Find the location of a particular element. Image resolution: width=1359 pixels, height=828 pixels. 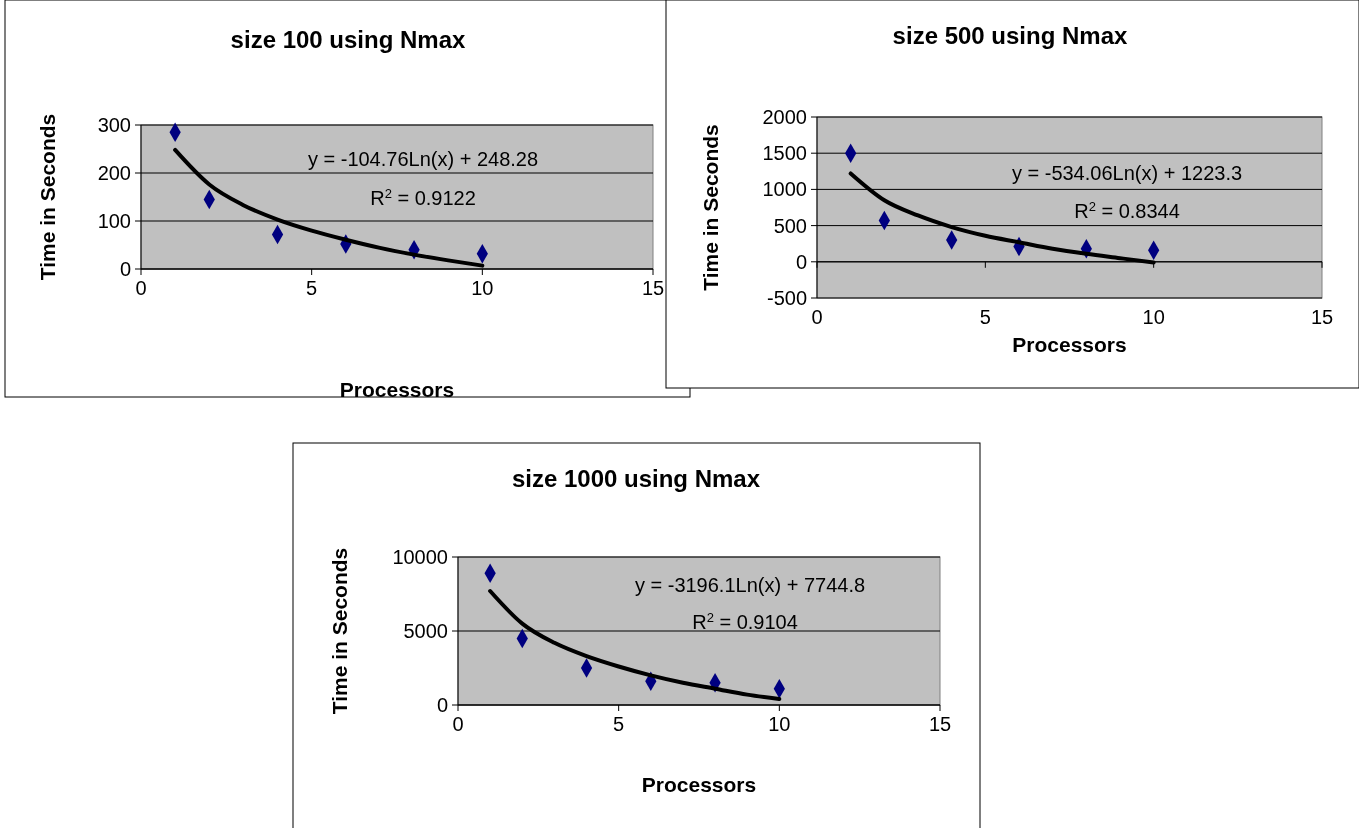

chart-title: size 100 using Nmax is located at coordinates (348, 39).